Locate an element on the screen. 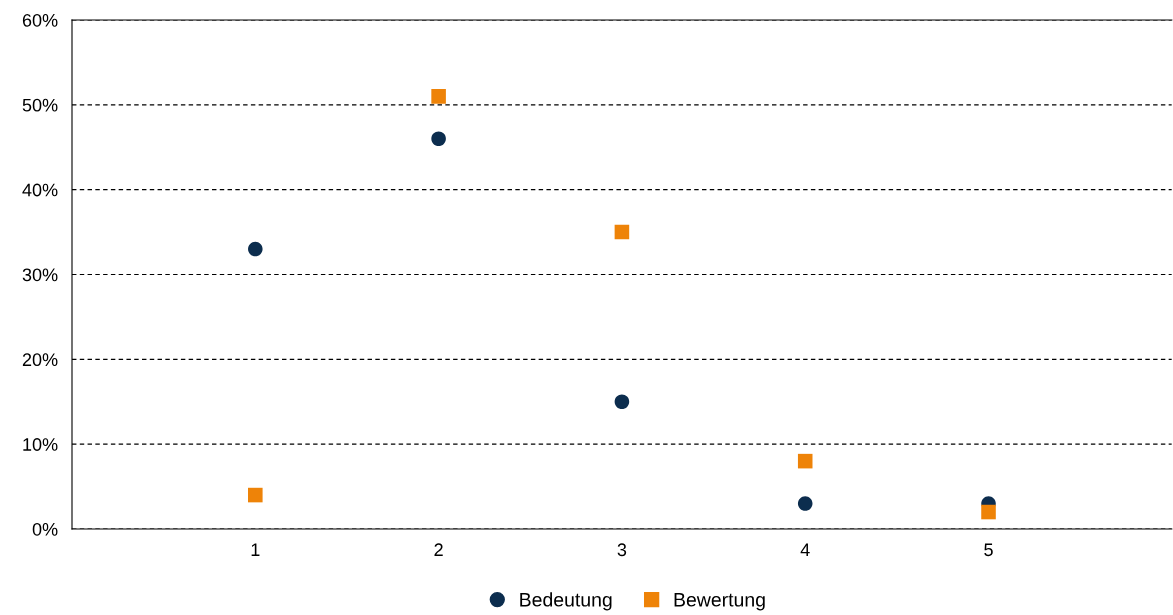  x-tick-label: 4 is located at coordinates (805, 549).